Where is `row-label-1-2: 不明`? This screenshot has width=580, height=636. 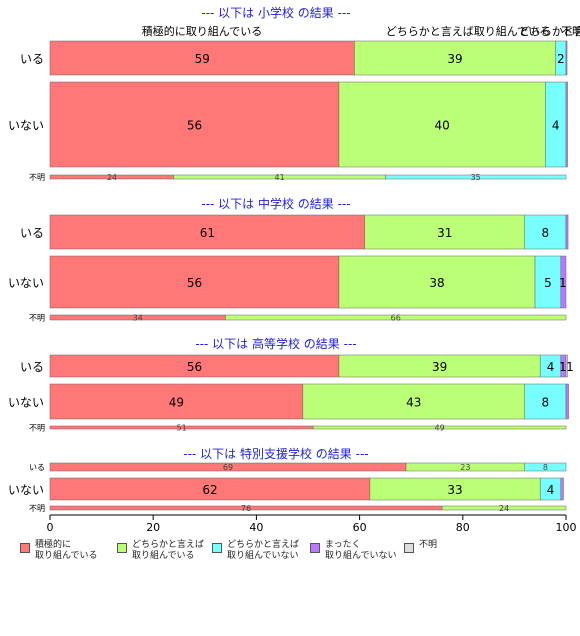 row-label-1-2: 不明 is located at coordinates (37, 318).